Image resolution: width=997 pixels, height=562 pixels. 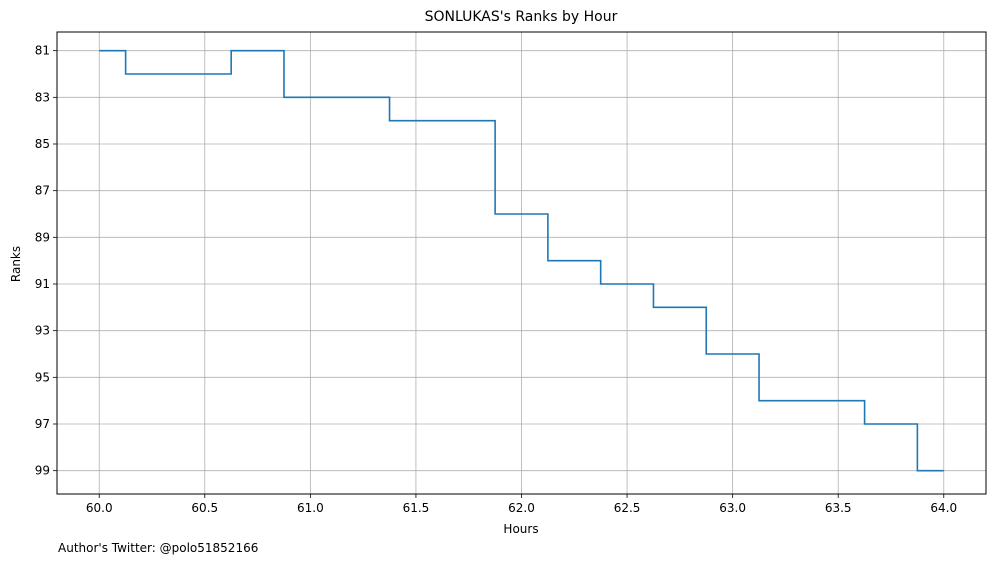 I want to click on x-tick-label: 61.0, so click(x=310, y=508).